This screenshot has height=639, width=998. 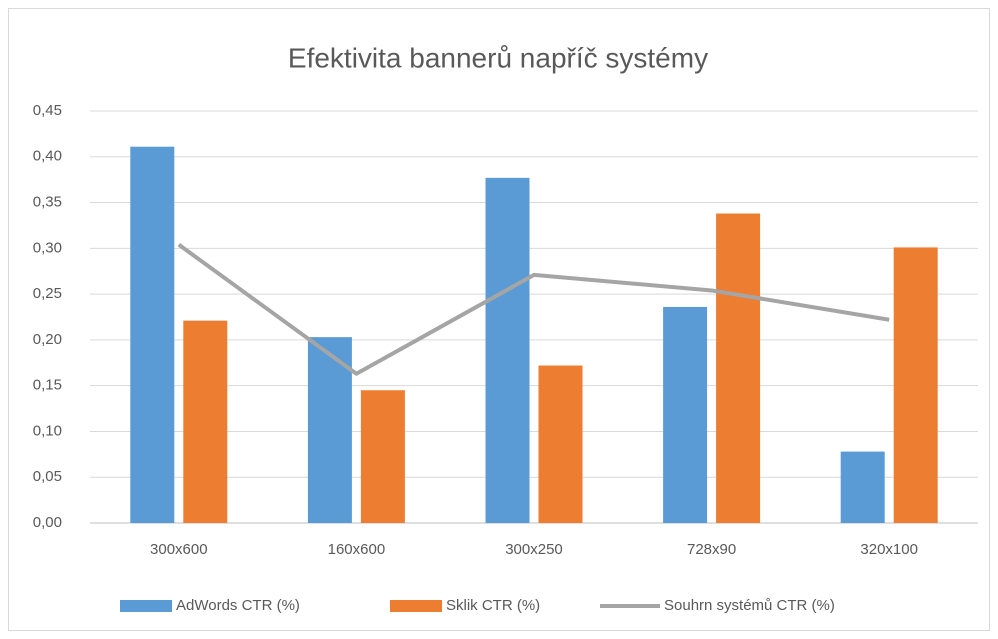 I want to click on x-tick-label: 160x600, so click(x=357, y=549).